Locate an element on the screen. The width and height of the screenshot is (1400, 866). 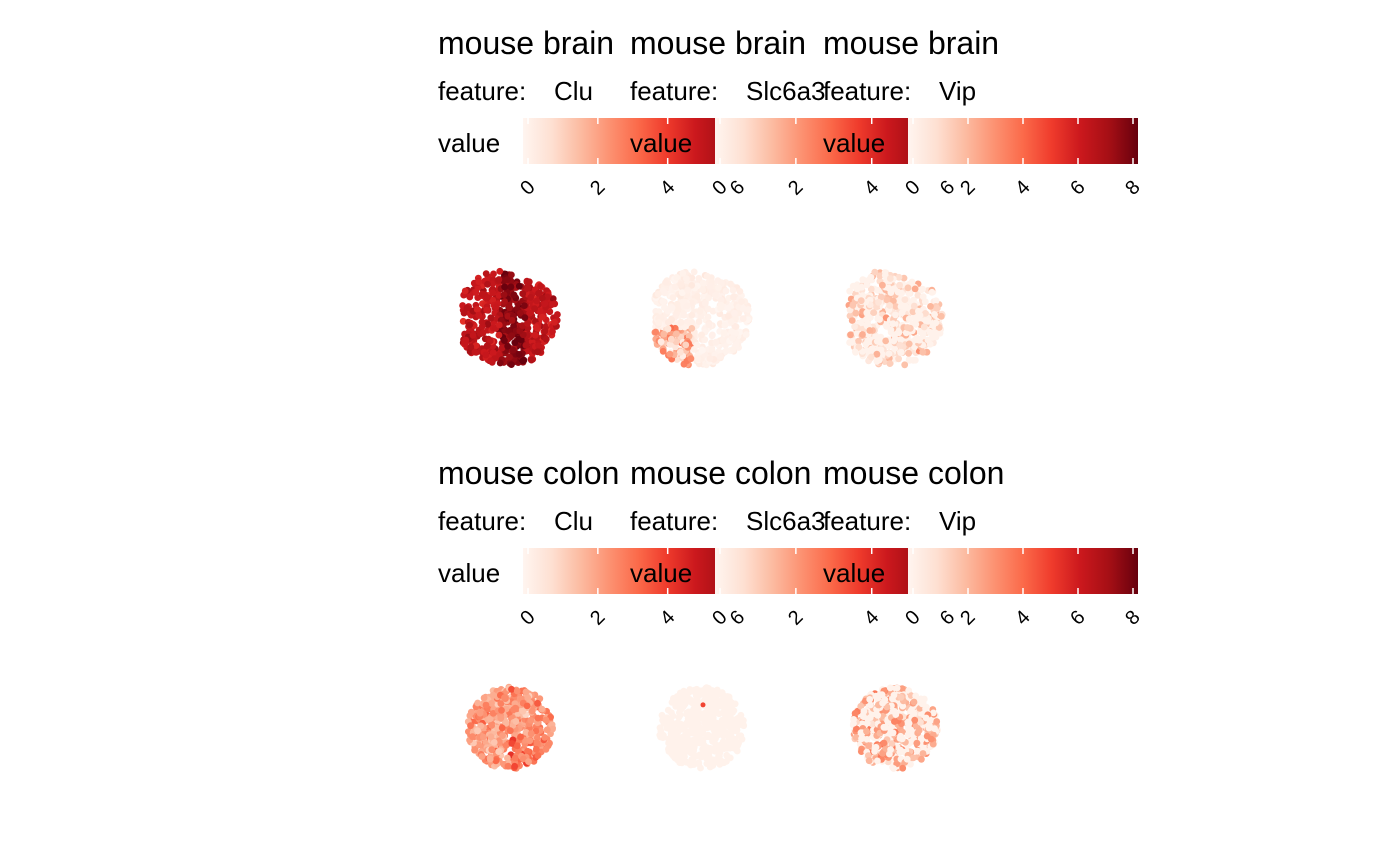
legend-colorbar is located at coordinates (638, 571).